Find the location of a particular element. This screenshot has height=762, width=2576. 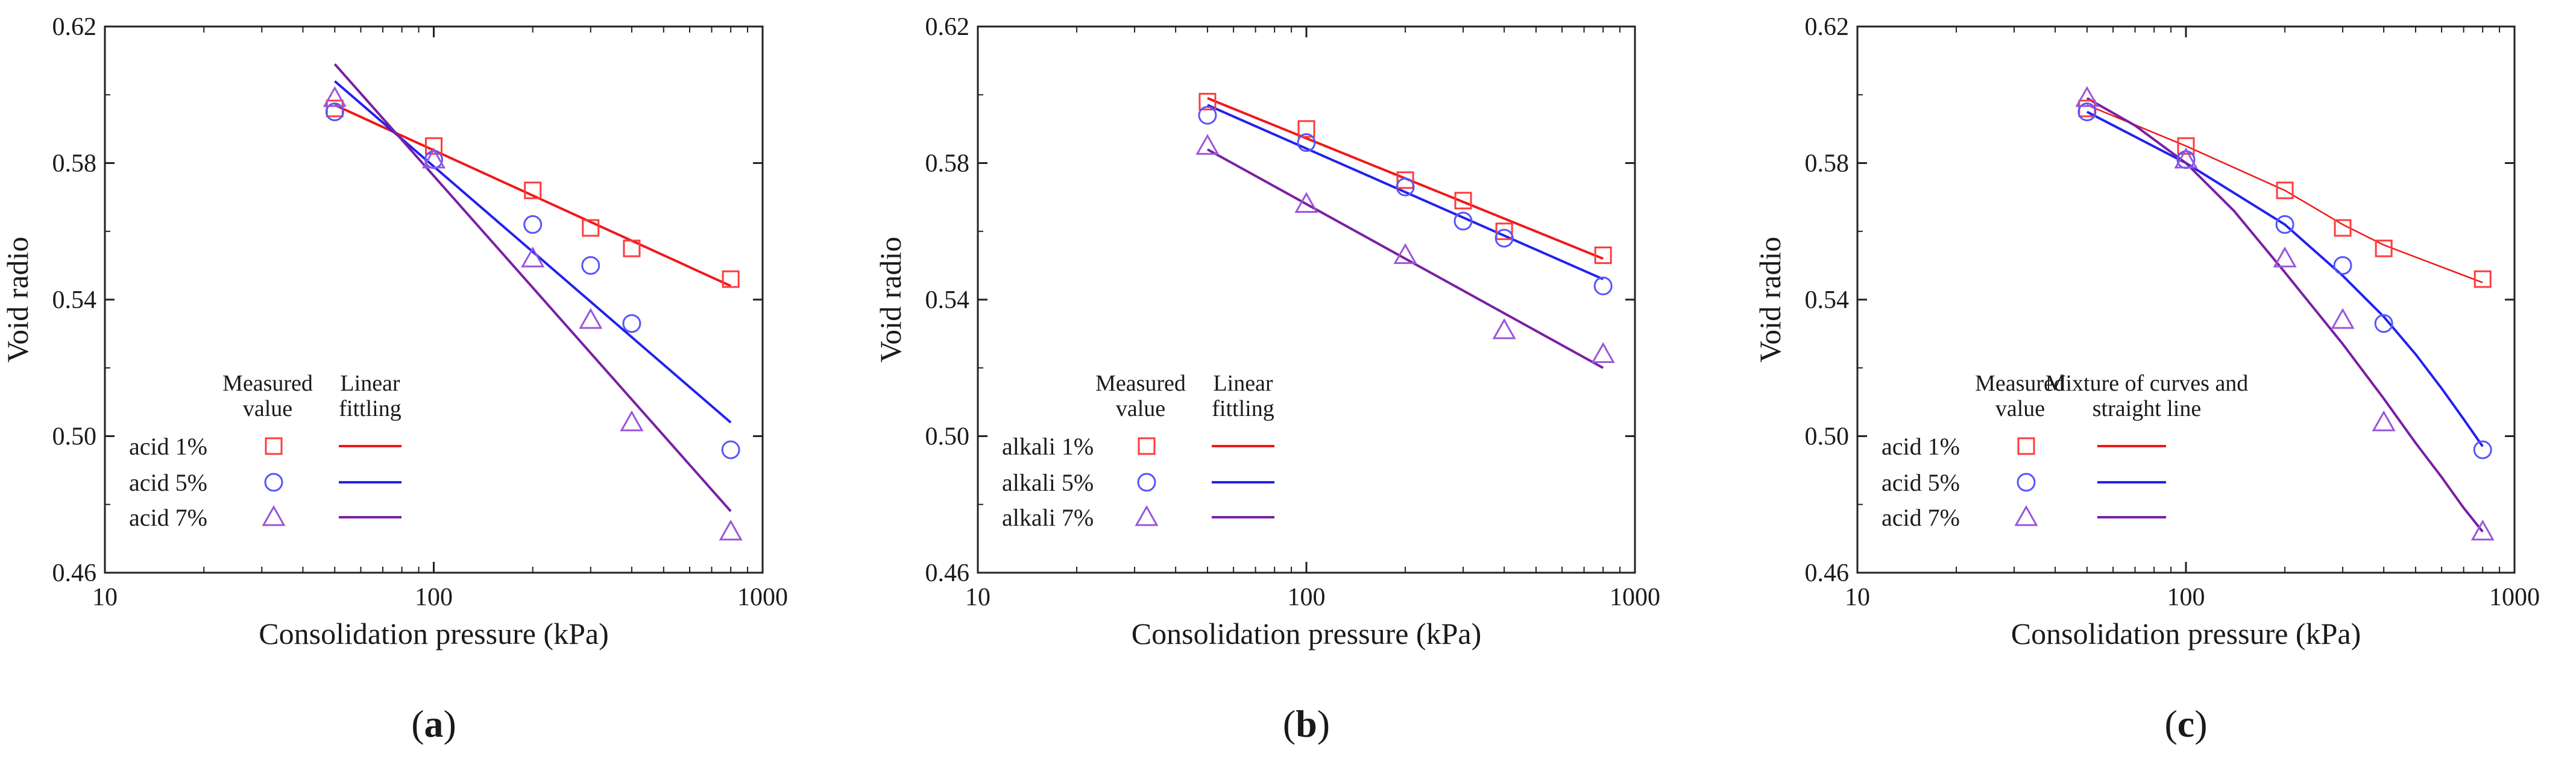

panel-label-letter: b is located at coordinates (1306, 723).